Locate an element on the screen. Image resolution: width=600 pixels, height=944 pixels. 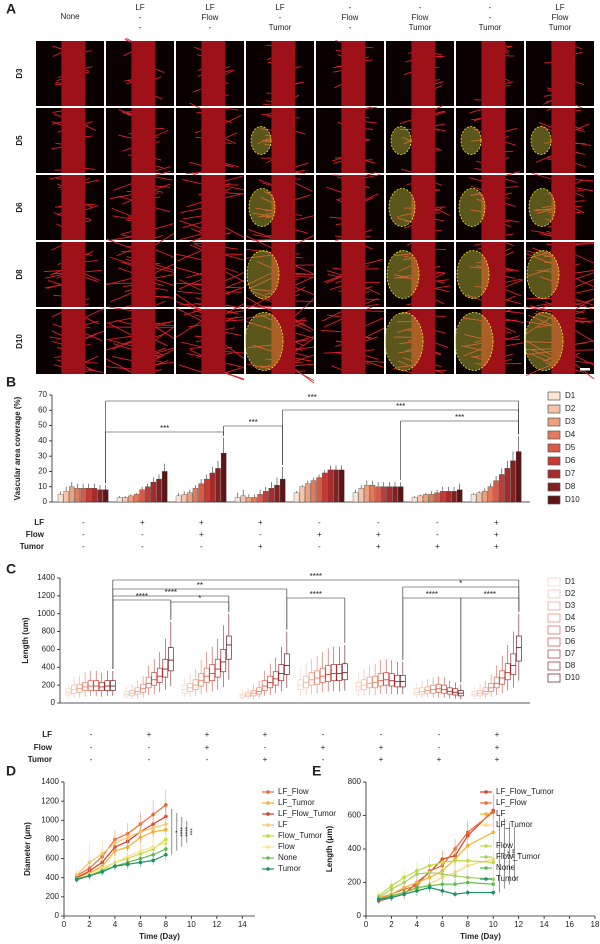
x-tick-label: 8 is located at coordinates (468, 924).